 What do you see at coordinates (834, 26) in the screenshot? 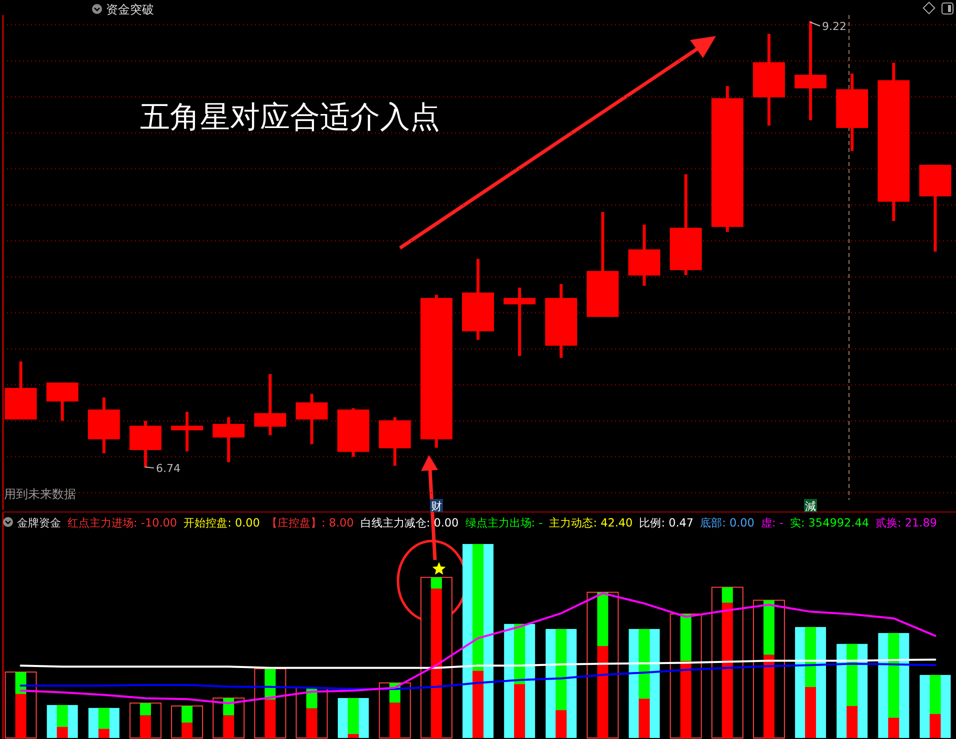
I see `annotation: 9.22` at bounding box center [834, 26].